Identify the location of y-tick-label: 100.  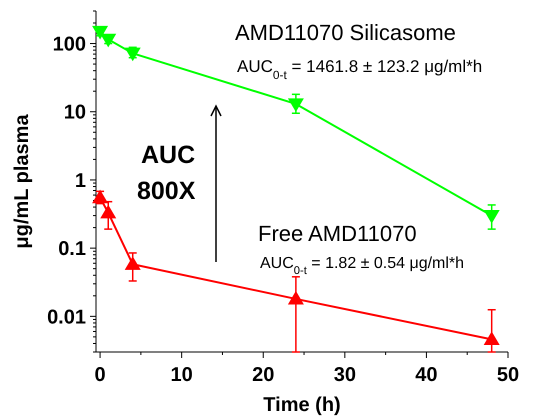
(69, 45).